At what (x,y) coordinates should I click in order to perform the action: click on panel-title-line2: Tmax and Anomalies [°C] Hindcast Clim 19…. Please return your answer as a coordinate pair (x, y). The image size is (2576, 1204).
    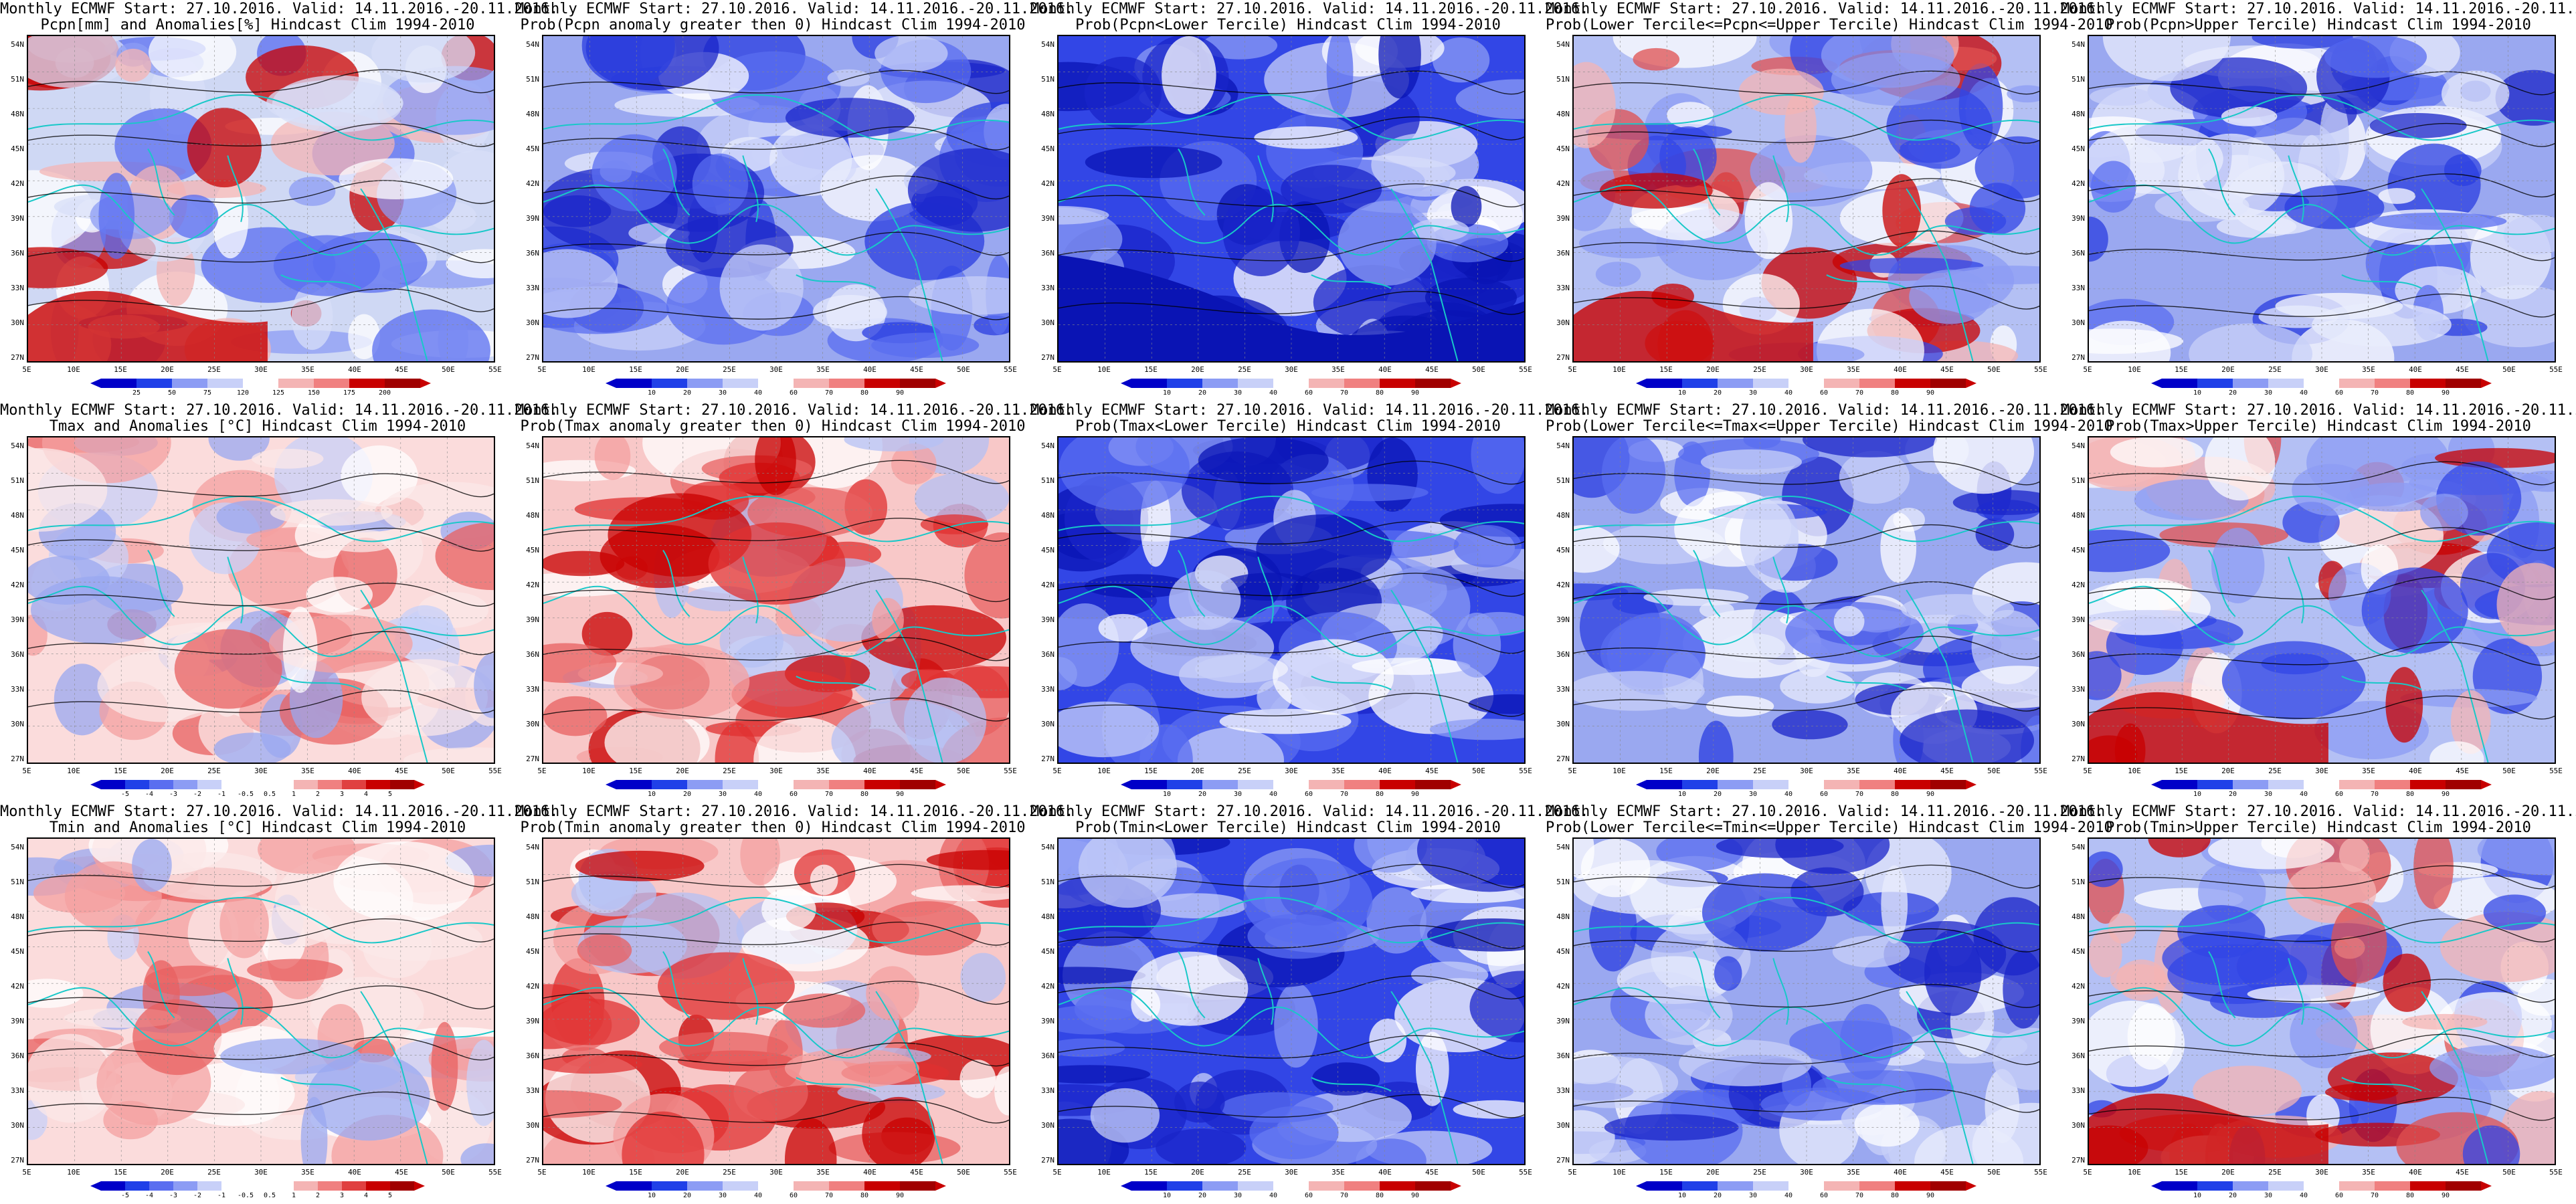
    Looking at the image, I should click on (257, 426).